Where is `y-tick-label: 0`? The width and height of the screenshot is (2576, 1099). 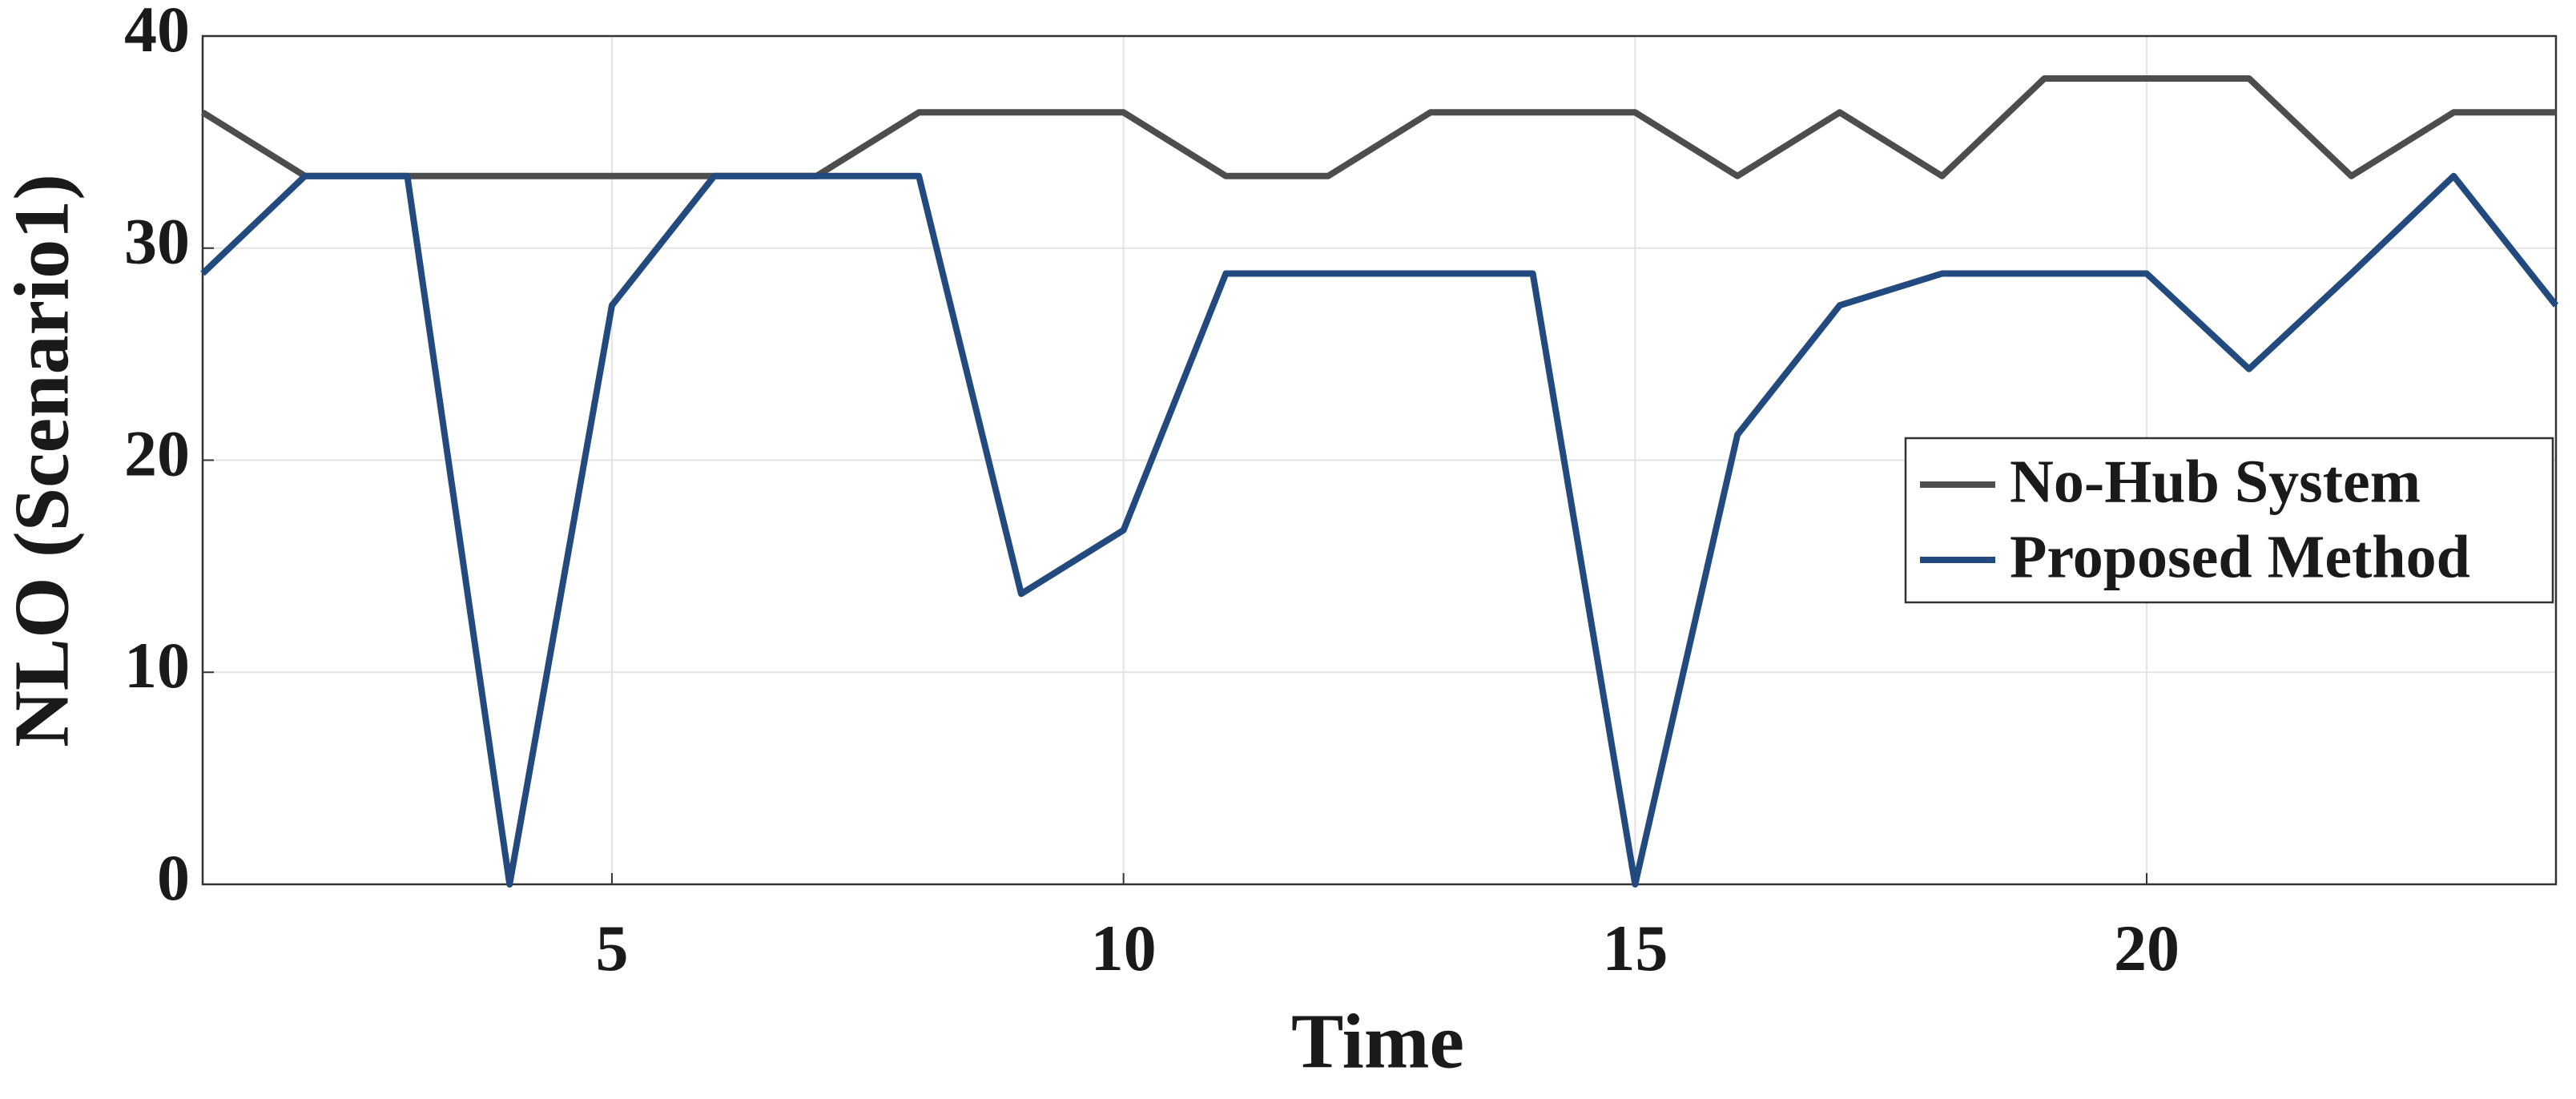
y-tick-label: 0 is located at coordinates (174, 877).